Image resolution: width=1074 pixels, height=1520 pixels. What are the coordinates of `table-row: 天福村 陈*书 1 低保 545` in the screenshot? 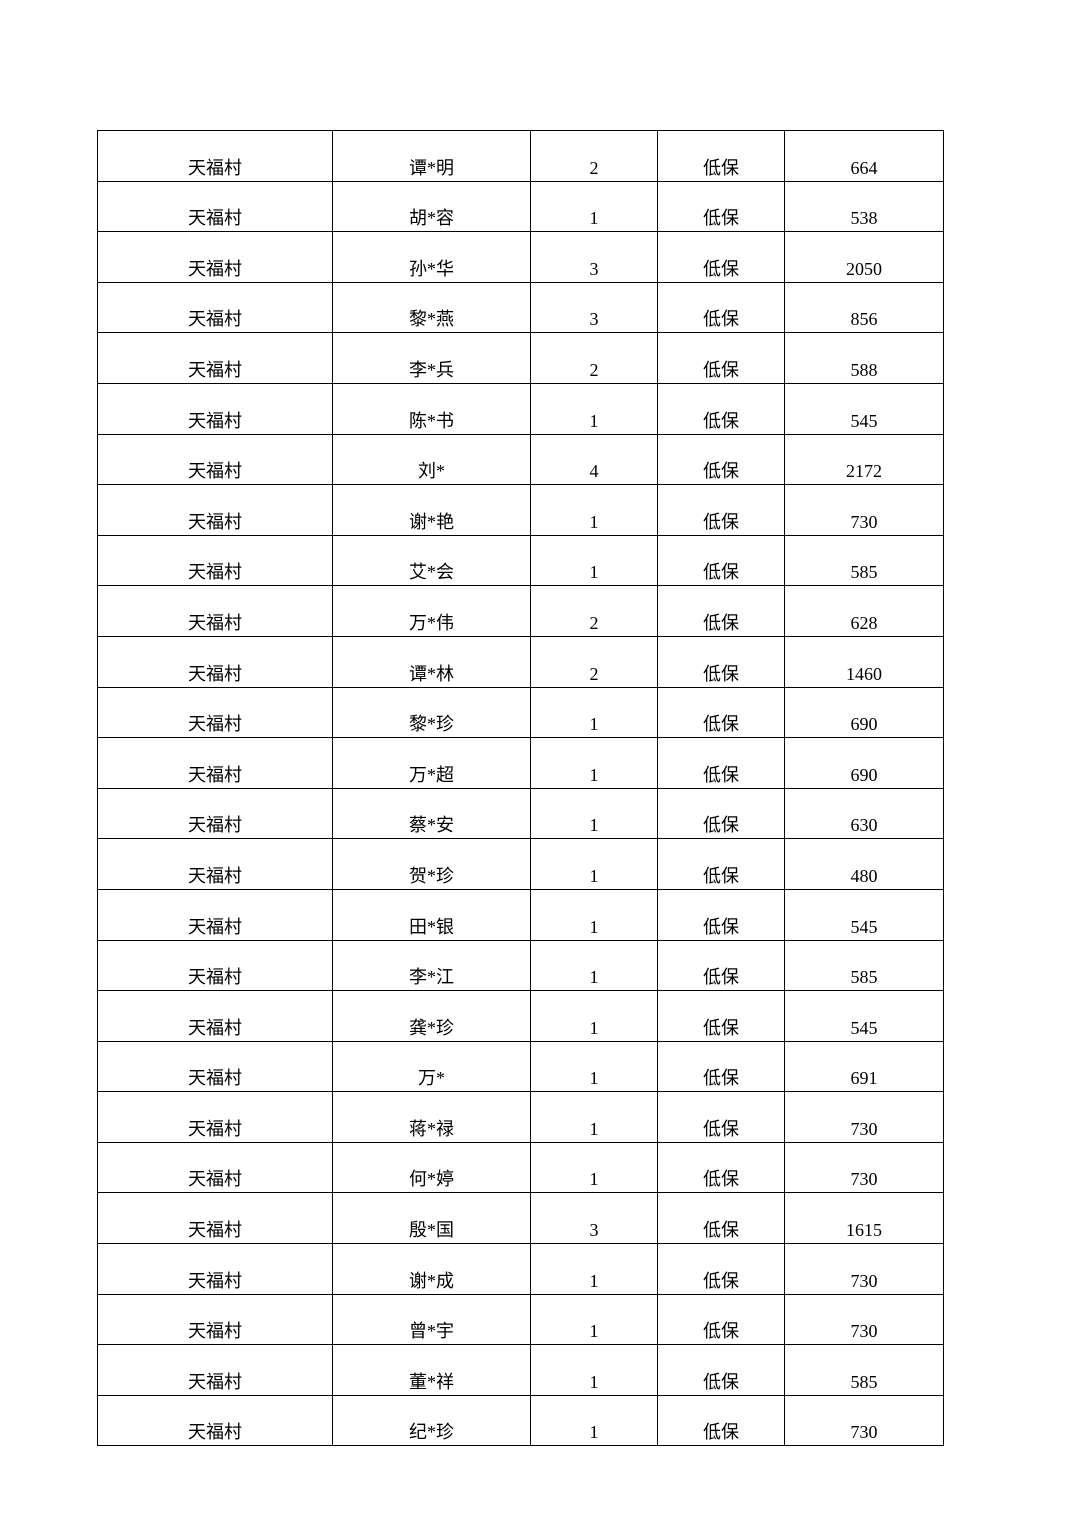 It's located at (520, 408).